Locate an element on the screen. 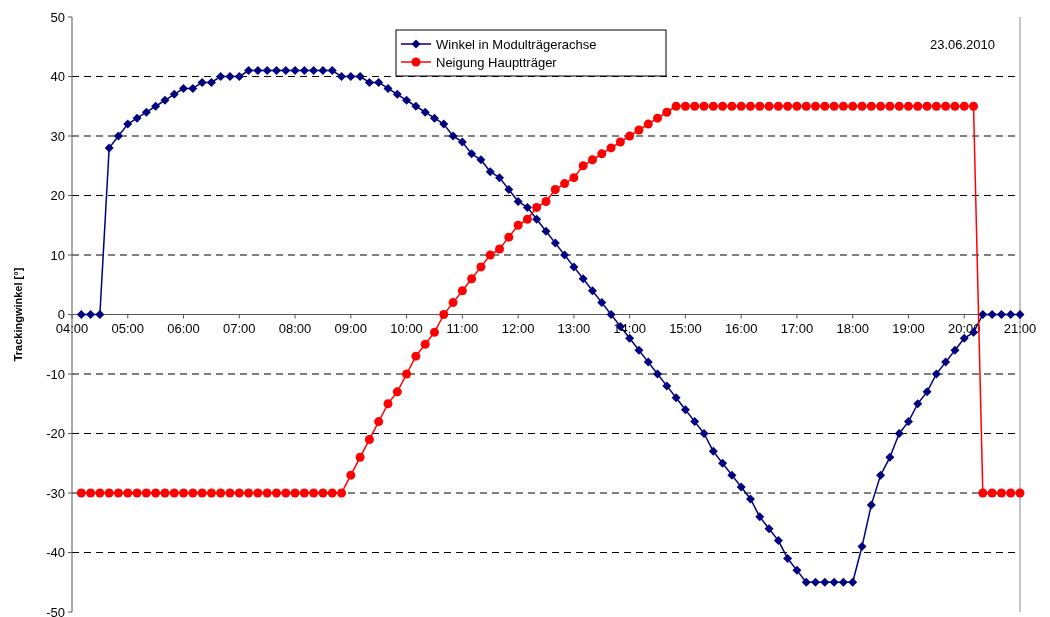 The height and width of the screenshot is (617, 1050). x-tick-label: 21:00 is located at coordinates (1020, 328).